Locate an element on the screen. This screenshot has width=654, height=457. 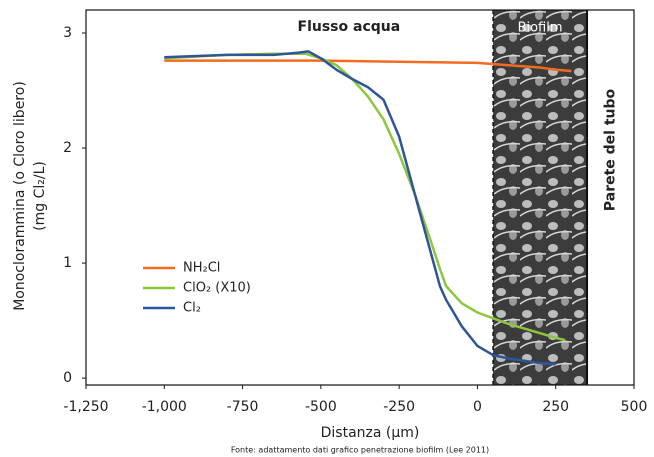
region-label: Flusso acqua is located at coordinates (349, 27).